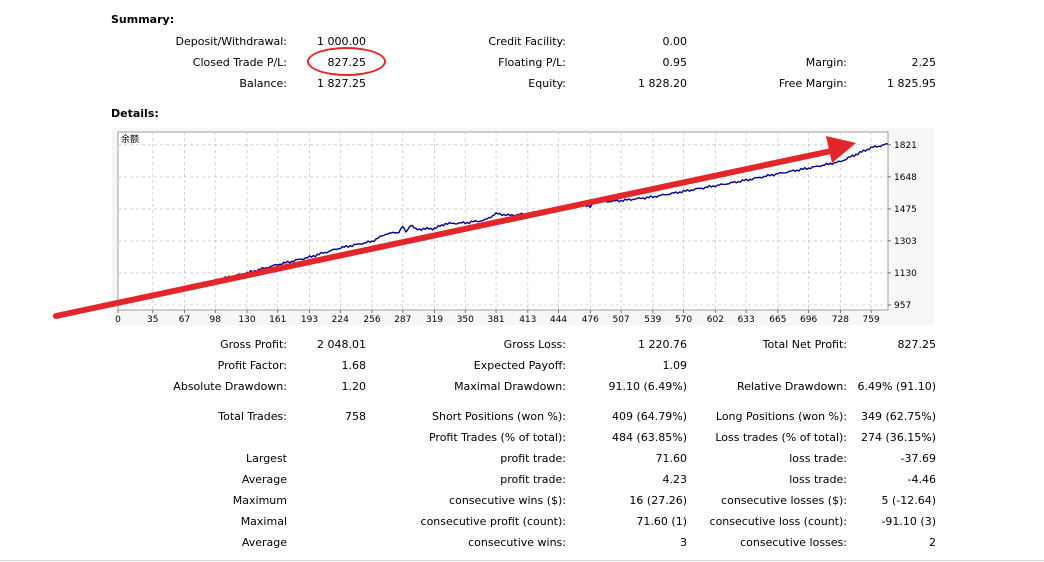 This screenshot has width=1044, height=562. What do you see at coordinates (239, 62) in the screenshot?
I see `closed-trade-label: Closed Trade P/L:` at bounding box center [239, 62].